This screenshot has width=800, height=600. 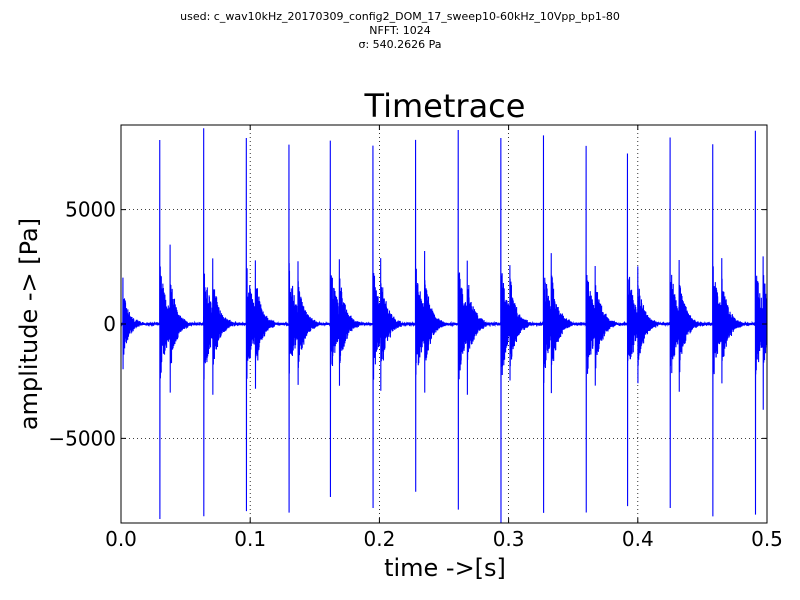 I want to click on y-tick-label: 5000, so click(x=90, y=210).